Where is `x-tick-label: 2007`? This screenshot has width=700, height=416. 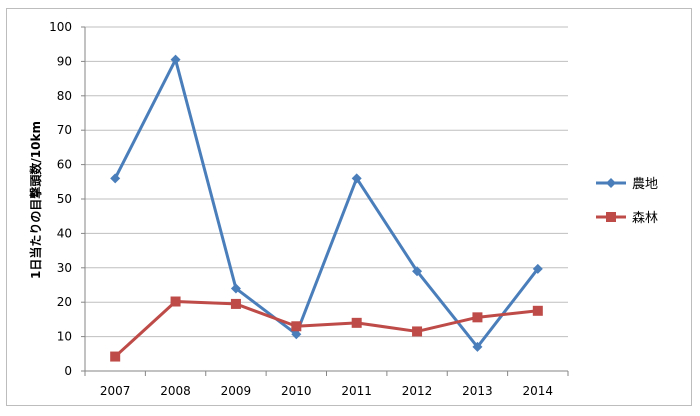
x-tick-label: 2007 is located at coordinates (115, 391).